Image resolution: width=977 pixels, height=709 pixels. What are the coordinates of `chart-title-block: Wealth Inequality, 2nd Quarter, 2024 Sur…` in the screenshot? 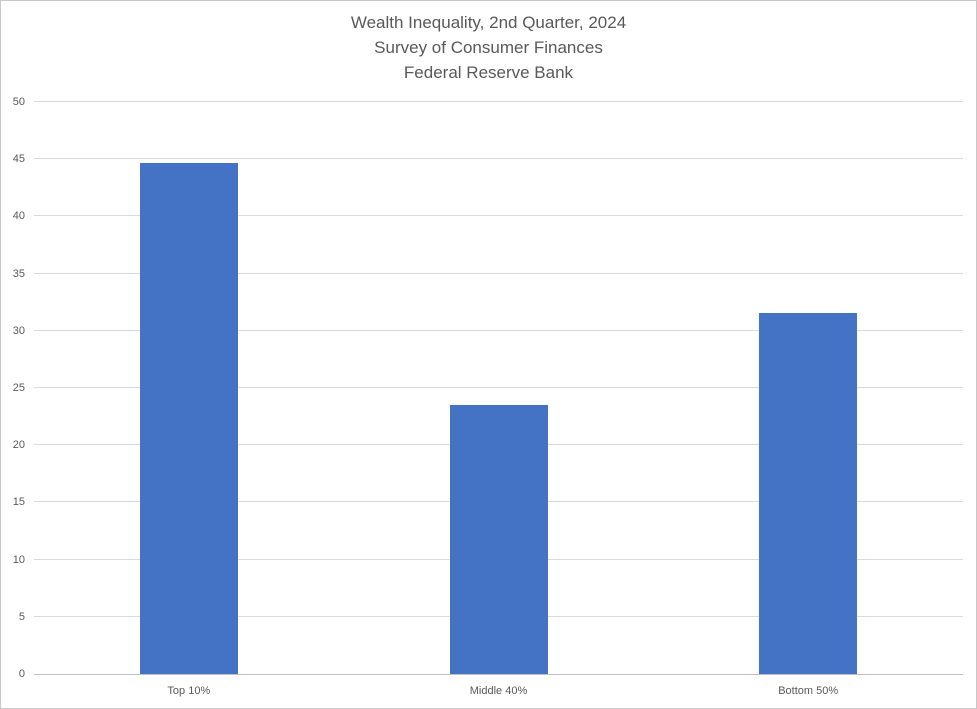 It's located at (488, 47).